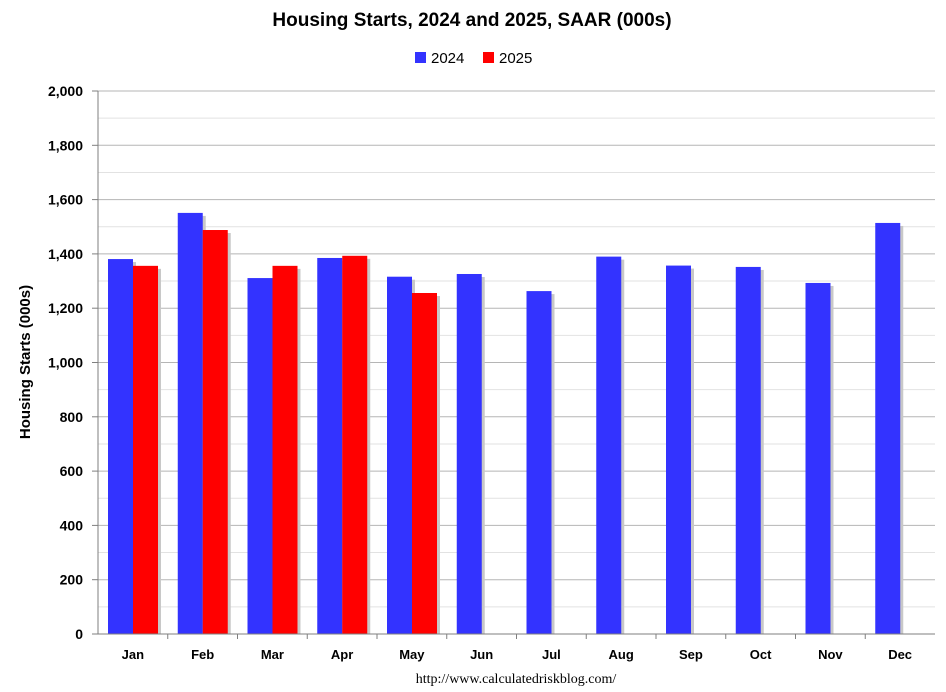 The width and height of the screenshot is (946, 692). Describe the element at coordinates (620, 654) in the screenshot. I see `x-tick-label: Aug` at that location.